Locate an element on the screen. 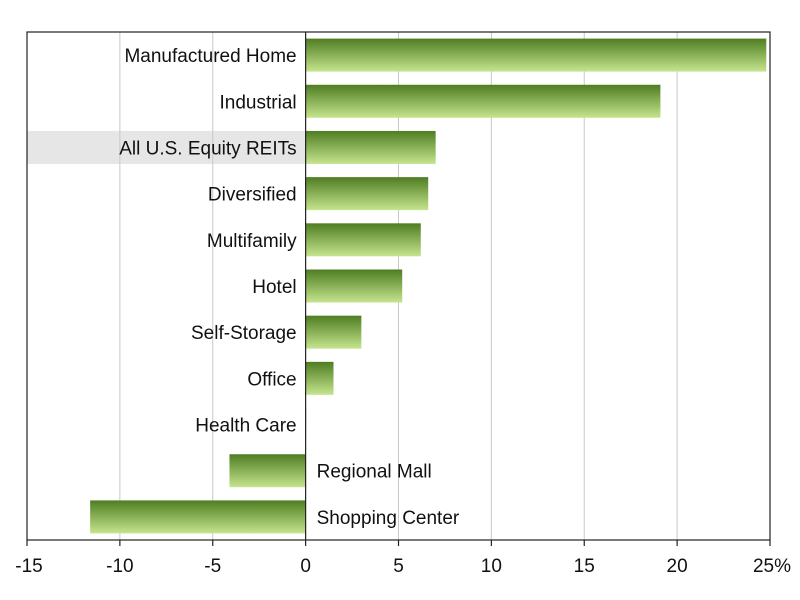  category-label: Multifamily is located at coordinates (252, 241).